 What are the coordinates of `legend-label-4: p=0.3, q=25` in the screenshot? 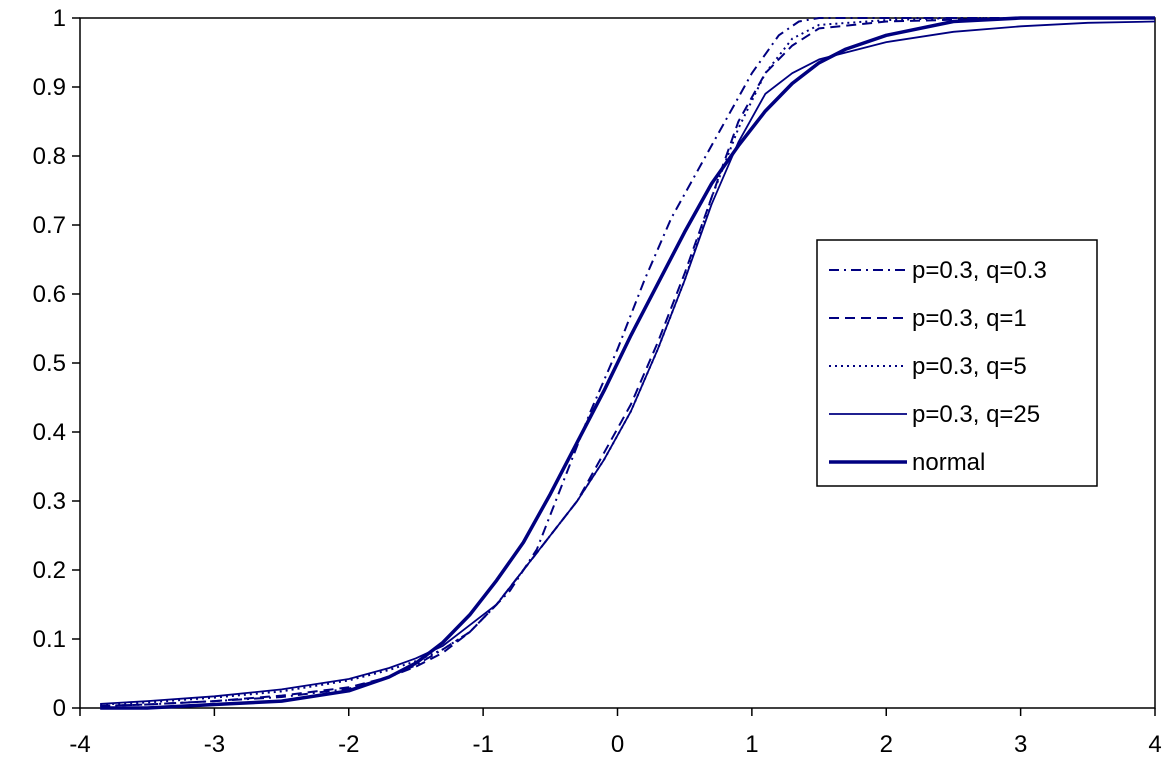 It's located at (976, 414).